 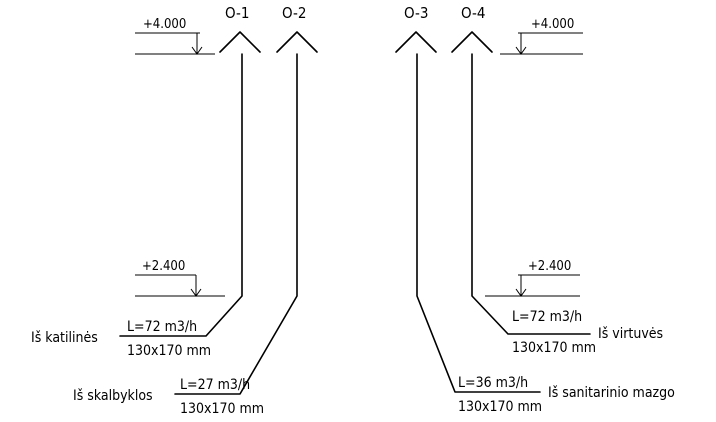 I want to click on level-marker-left-bottom: +2.400, so click(x=180, y=278).